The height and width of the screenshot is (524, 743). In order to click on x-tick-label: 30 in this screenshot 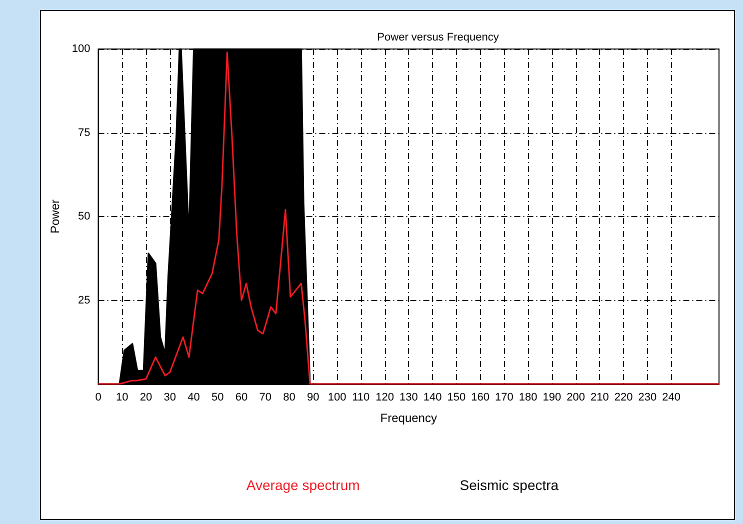, I will do `click(170, 398)`.